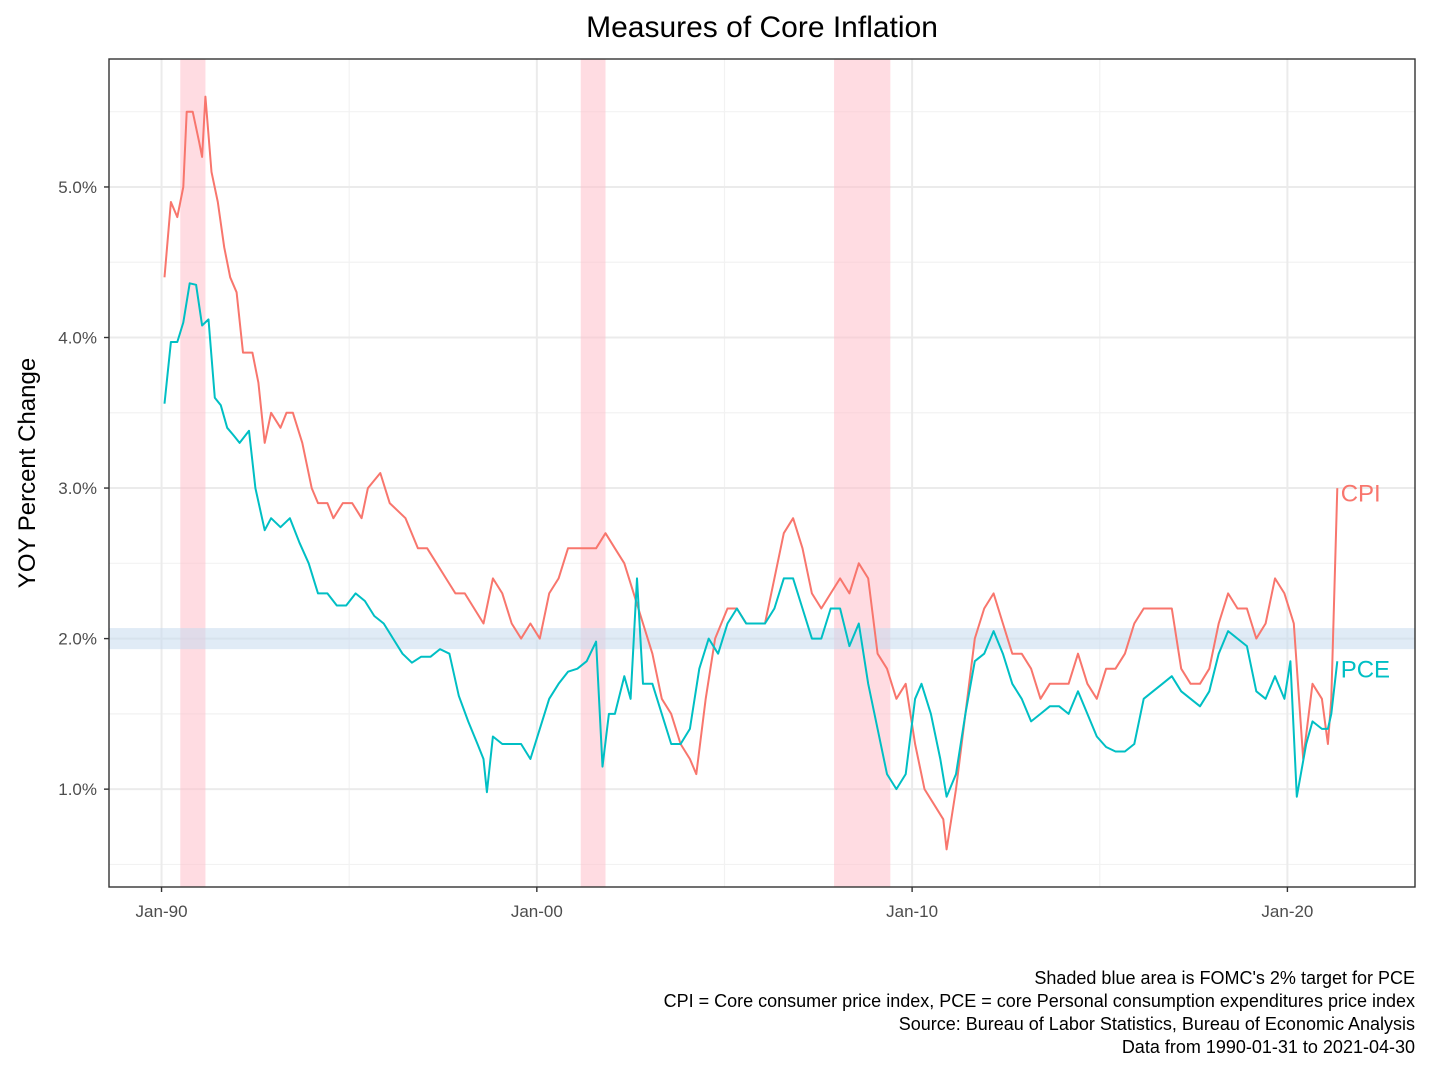 This screenshot has height=1078, width=1430. I want to click on y-tick-label: 5.0%, so click(77, 187).